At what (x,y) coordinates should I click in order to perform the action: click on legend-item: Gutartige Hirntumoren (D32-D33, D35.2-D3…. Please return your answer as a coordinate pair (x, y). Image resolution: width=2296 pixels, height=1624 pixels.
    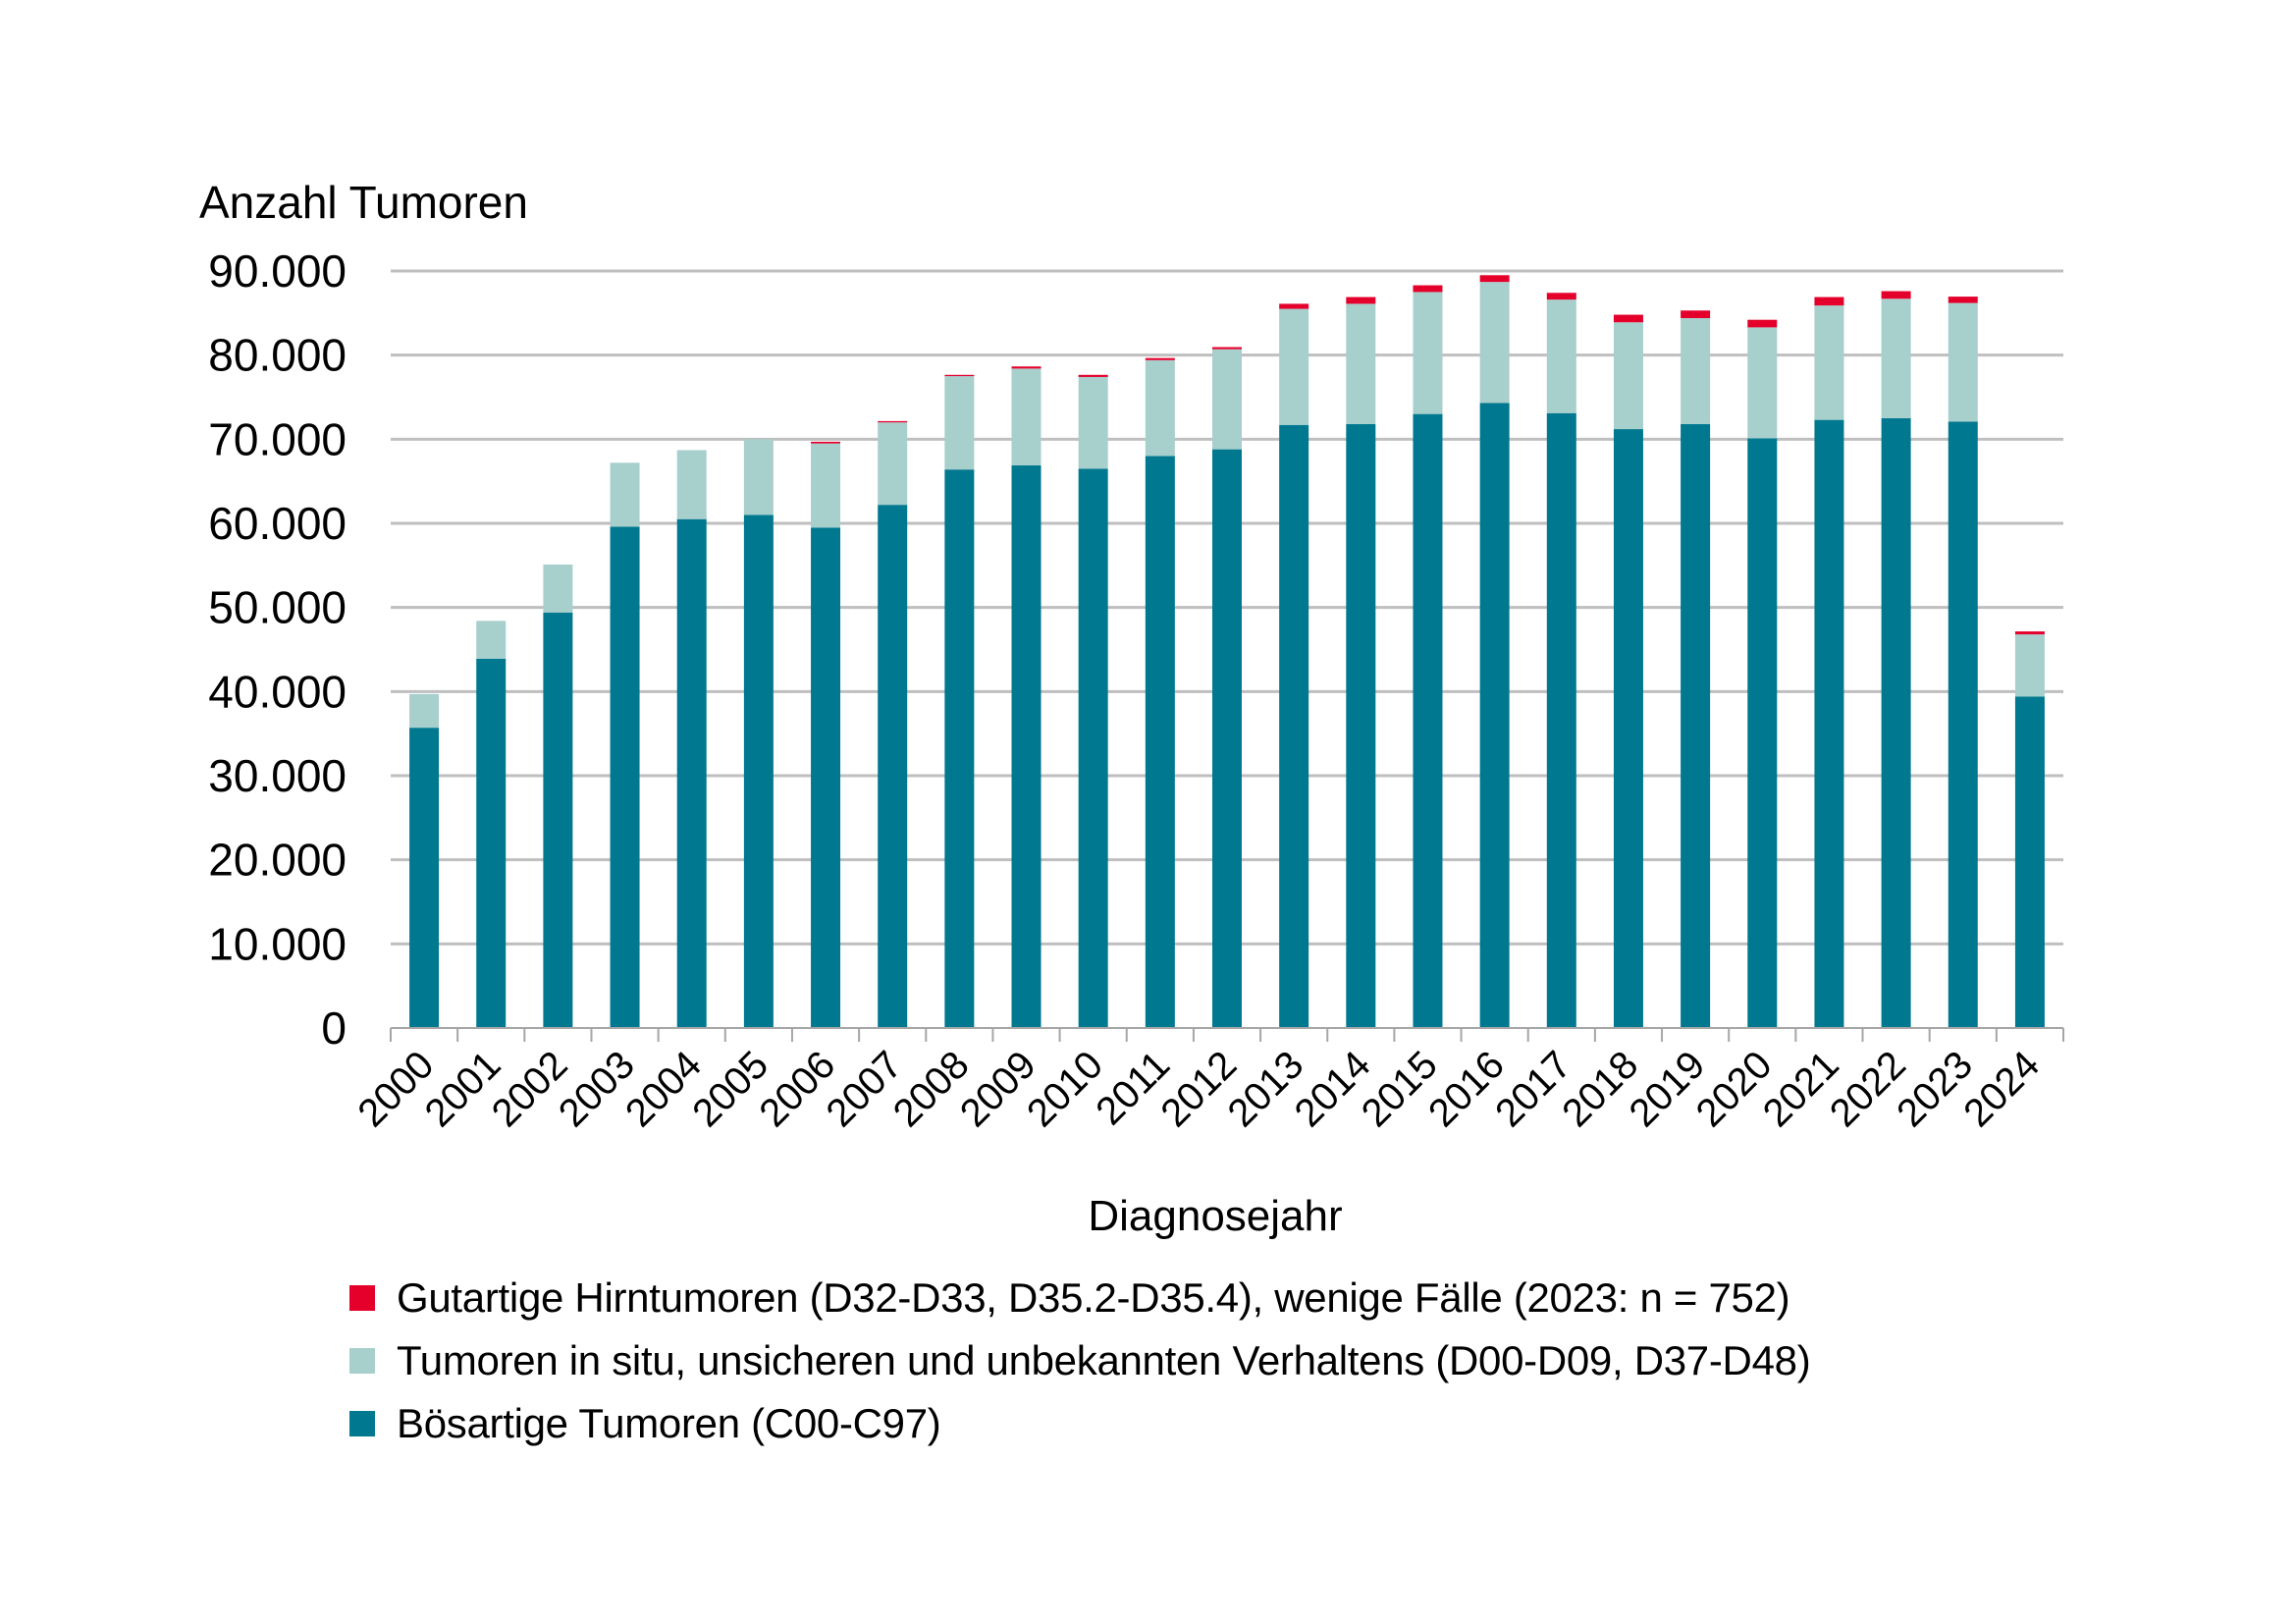
    Looking at the image, I should click on (1079, 1298).